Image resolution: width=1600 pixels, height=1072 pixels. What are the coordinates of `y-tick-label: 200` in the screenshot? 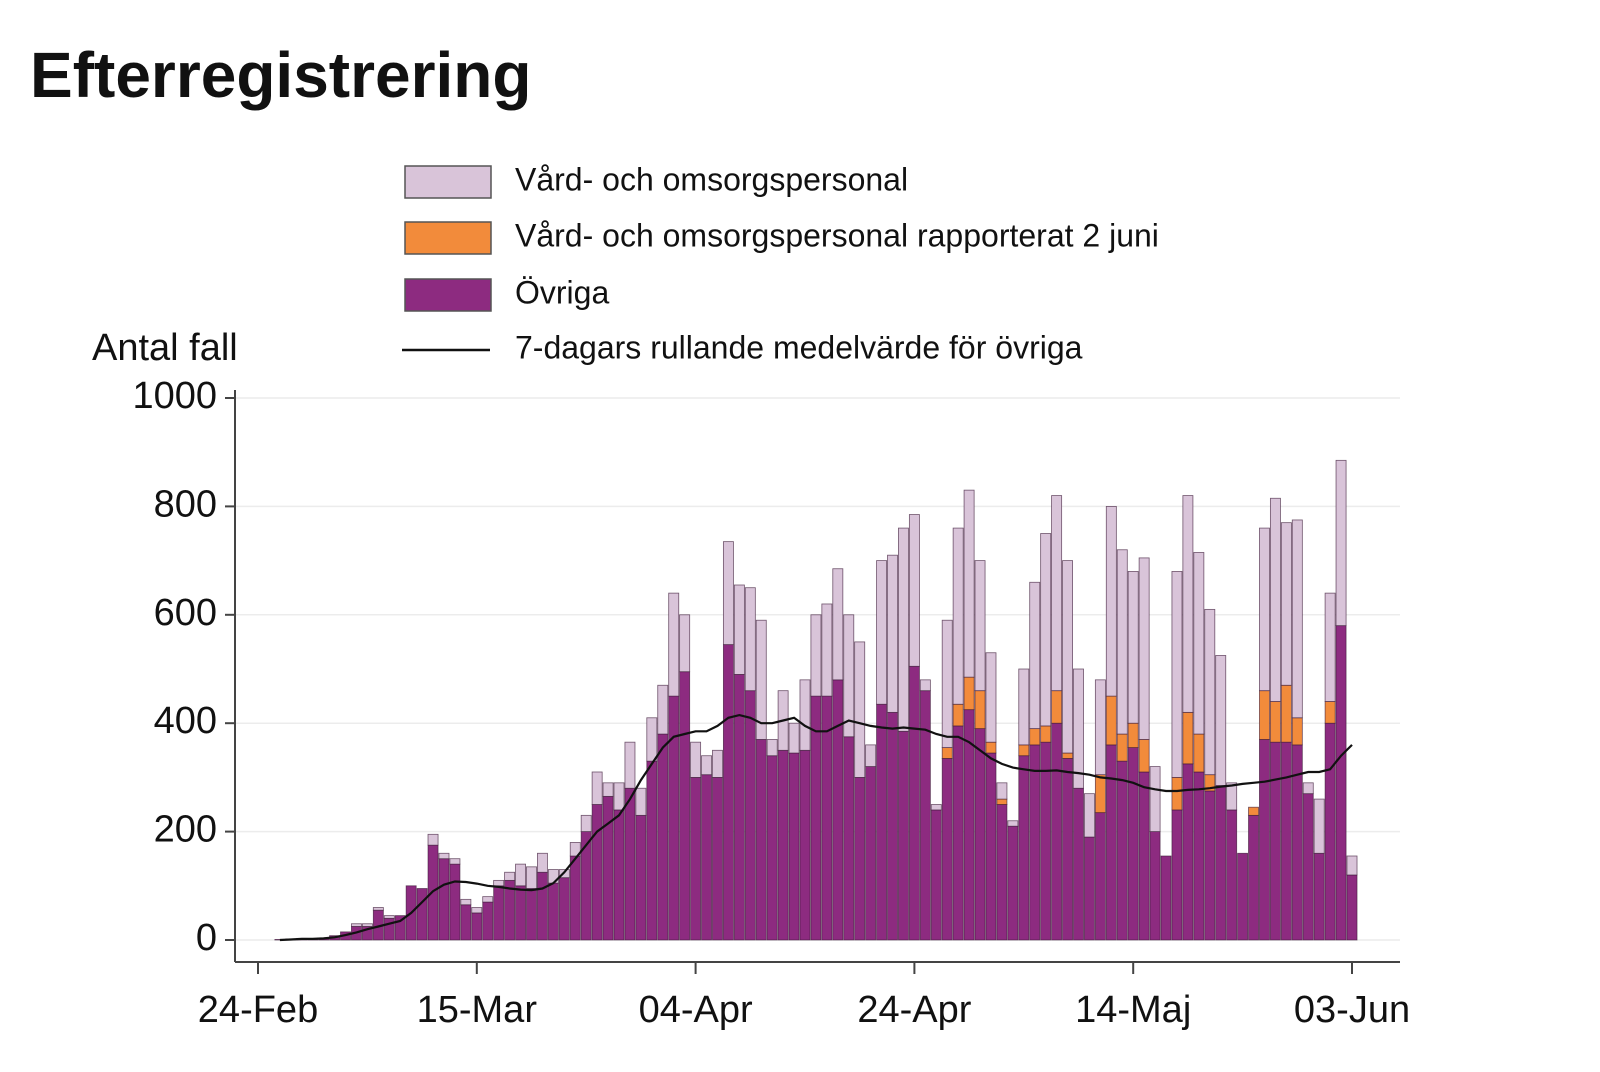 It's located at (185, 830).